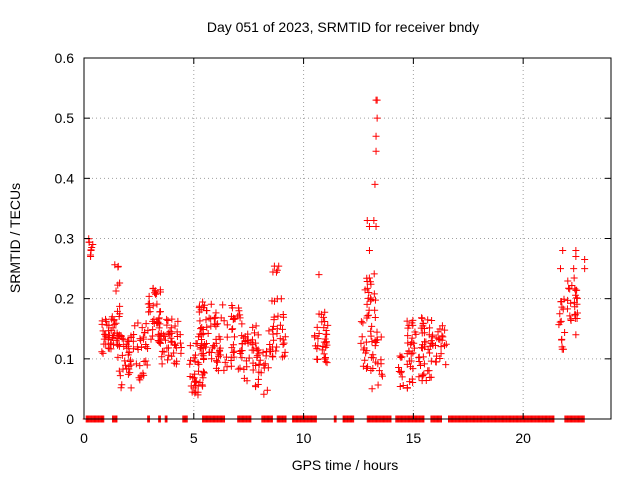  I want to click on y-tick-label: 0.6, so click(65, 58).